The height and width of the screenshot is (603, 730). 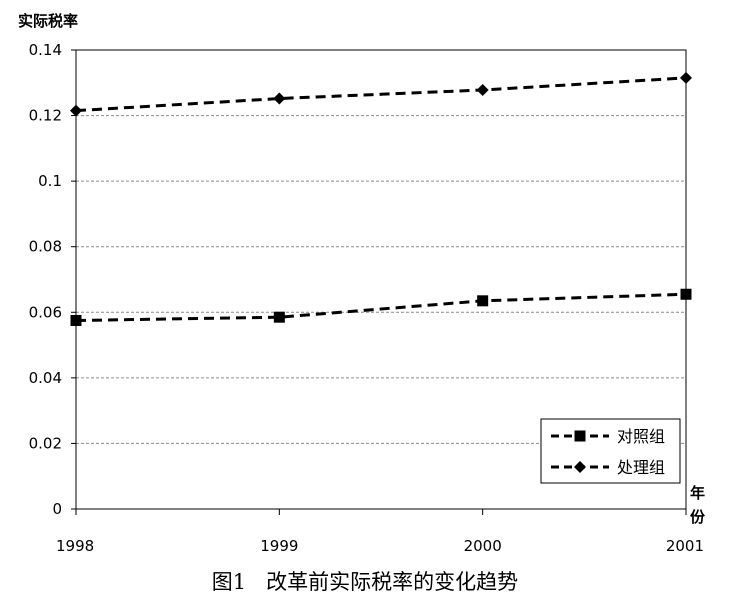 I want to click on y-tick-label: 0.08, so click(x=45, y=247).